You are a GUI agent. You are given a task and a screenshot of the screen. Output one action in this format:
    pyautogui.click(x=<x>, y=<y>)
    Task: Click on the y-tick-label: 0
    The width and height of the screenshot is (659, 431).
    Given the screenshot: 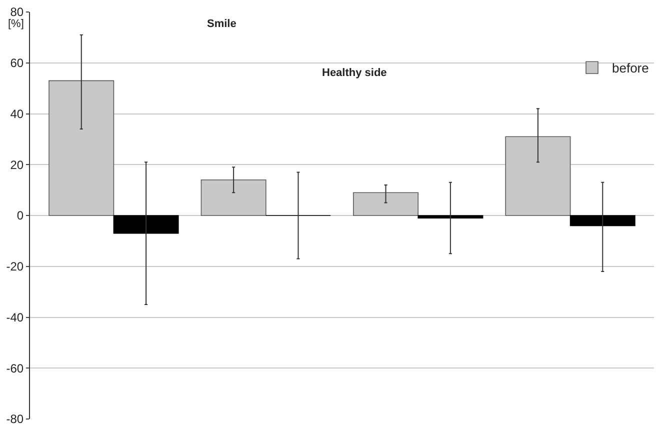 What is the action you would take?
    pyautogui.click(x=20, y=215)
    